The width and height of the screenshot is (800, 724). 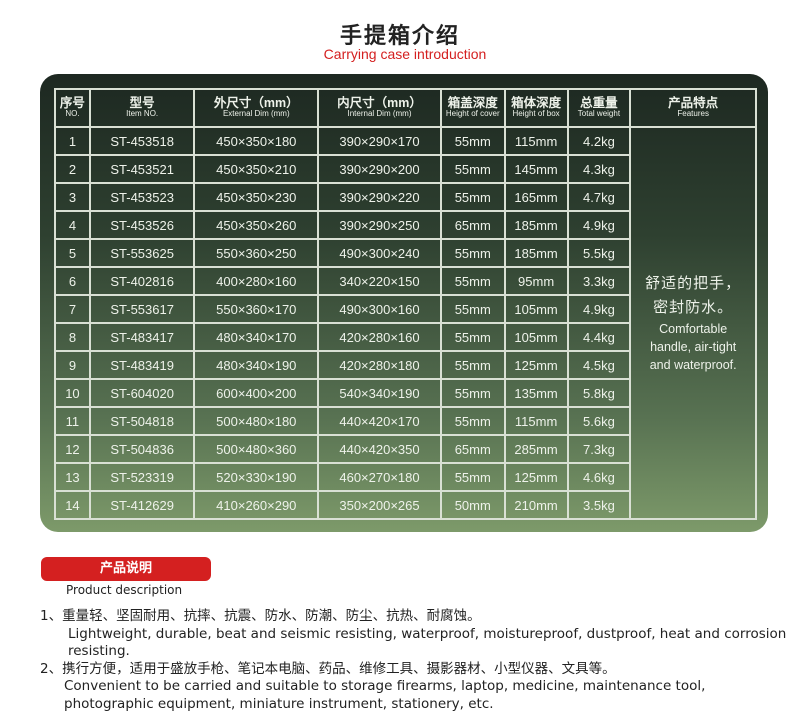 I want to click on column-header-en: Item NO., so click(x=142, y=114).